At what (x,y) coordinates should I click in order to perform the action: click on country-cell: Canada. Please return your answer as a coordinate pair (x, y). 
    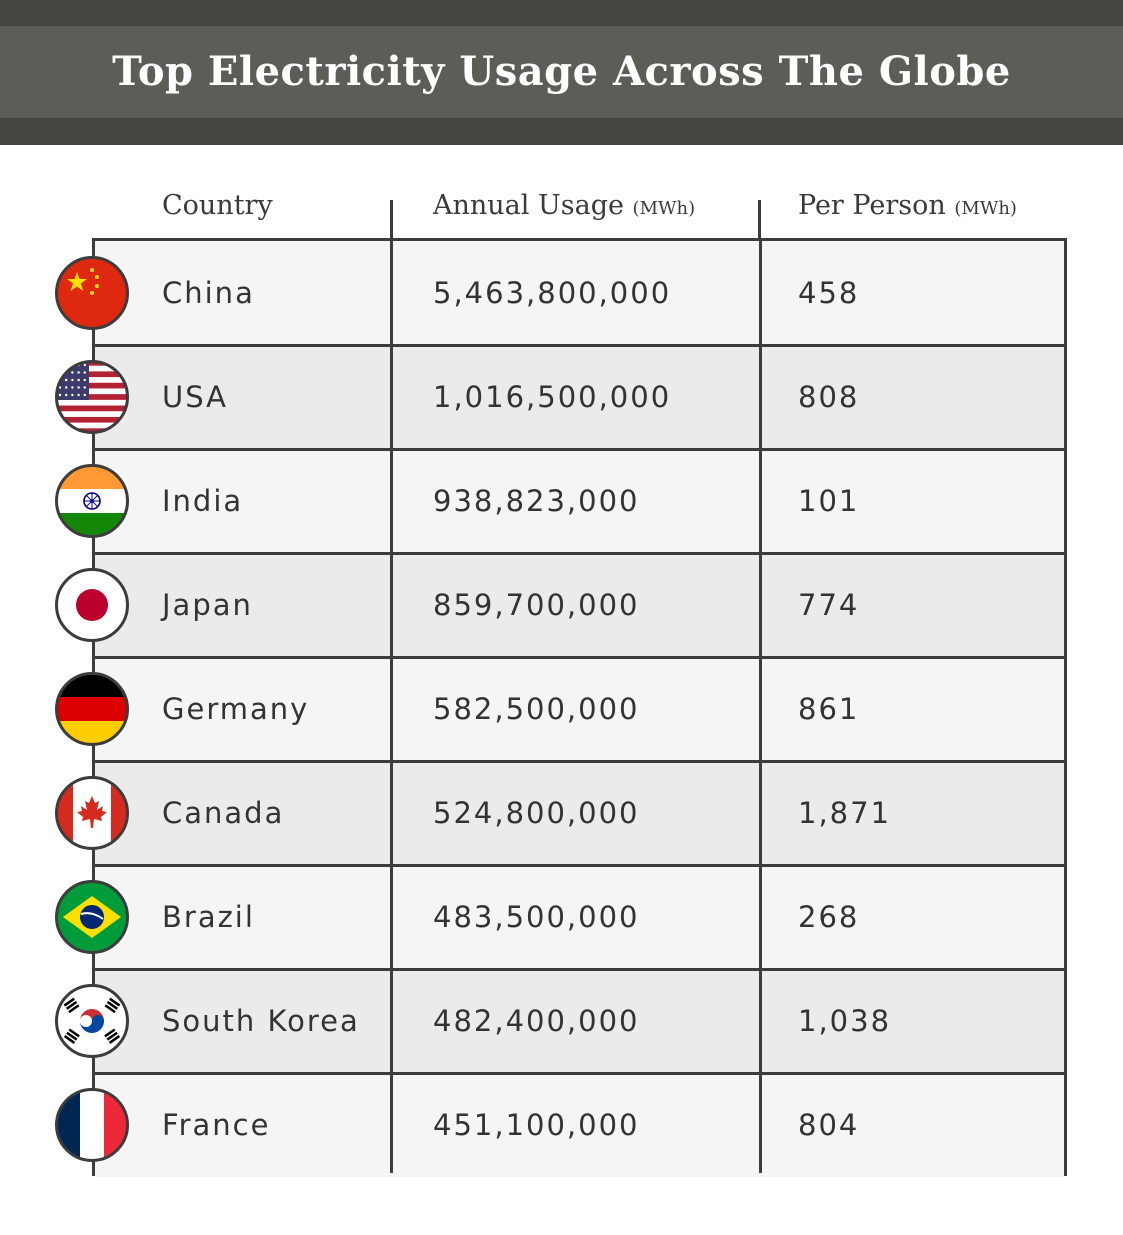
    Looking at the image, I should click on (223, 813).